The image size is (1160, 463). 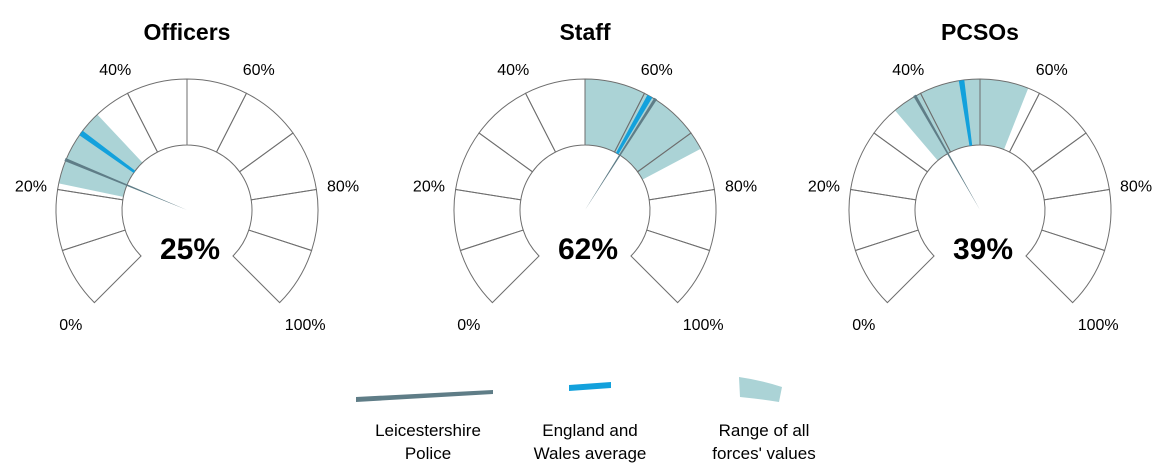 What do you see at coordinates (983, 249) in the screenshot?
I see `gauge-value: 39%` at bounding box center [983, 249].